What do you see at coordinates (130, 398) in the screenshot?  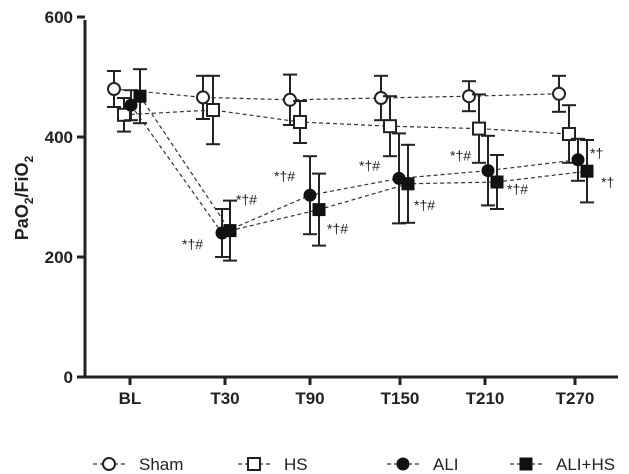 I see `x-tick-label: BL` at bounding box center [130, 398].